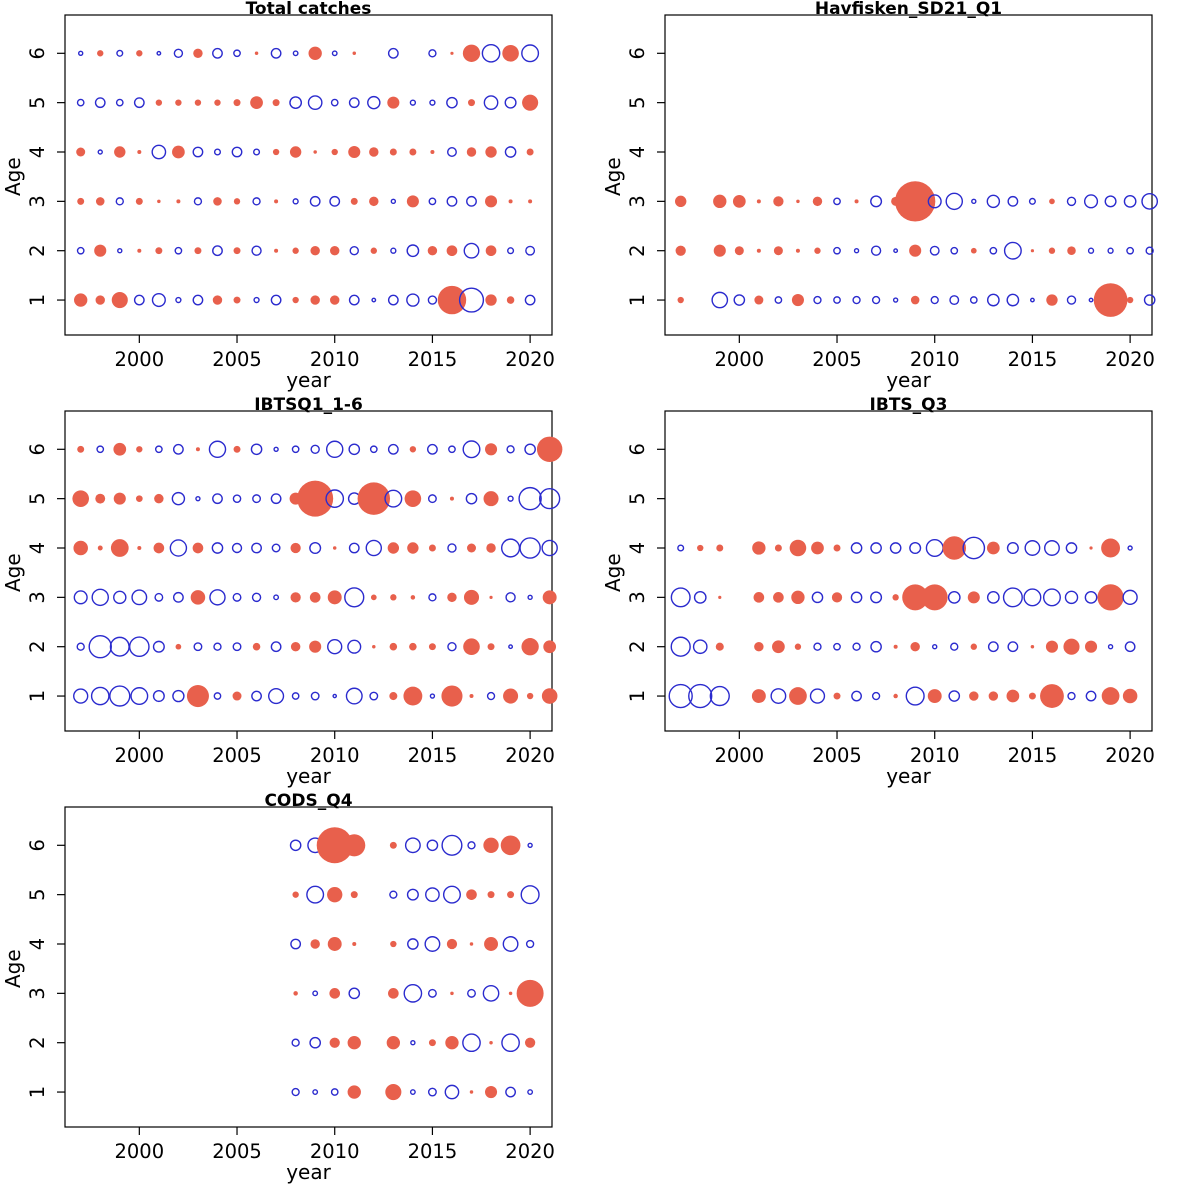 The image size is (1200, 1200). I want to click on y-tick-label: 1, so click(37, 1092).